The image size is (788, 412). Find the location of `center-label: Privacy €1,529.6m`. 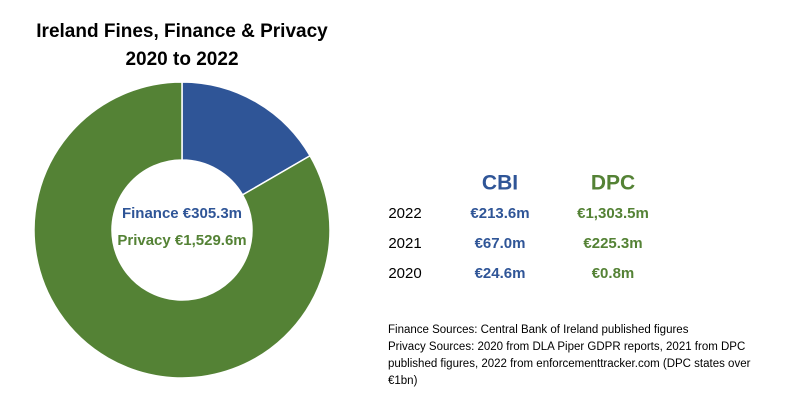

center-label: Privacy €1,529.6m is located at coordinates (181, 240).